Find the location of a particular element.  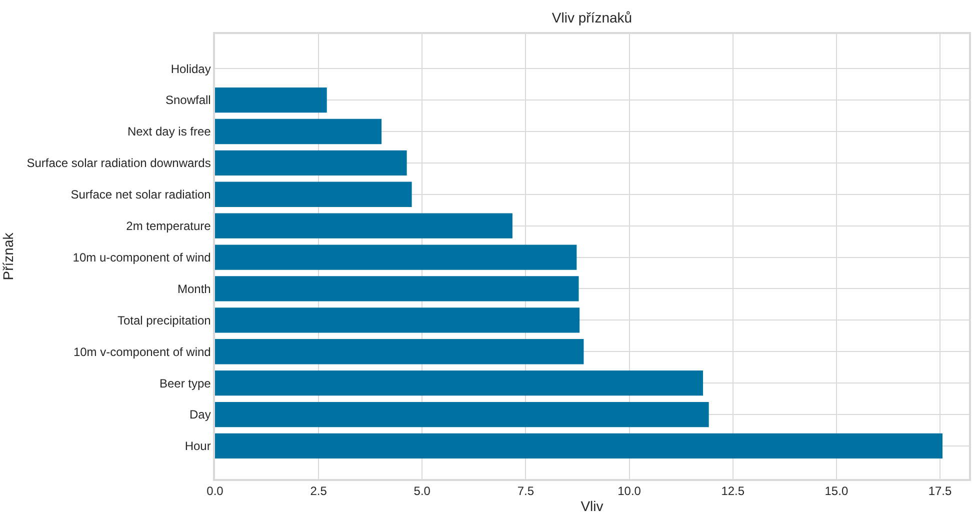

y-tick-label: 10m v-component of wind is located at coordinates (142, 351).